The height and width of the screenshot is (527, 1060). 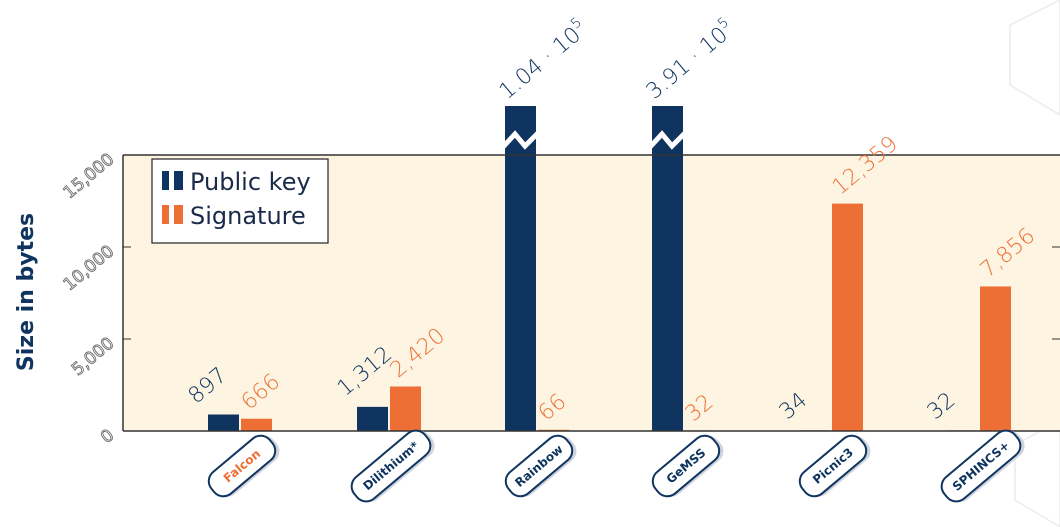 I want to click on category-badge: Falcon, so click(x=242, y=466).